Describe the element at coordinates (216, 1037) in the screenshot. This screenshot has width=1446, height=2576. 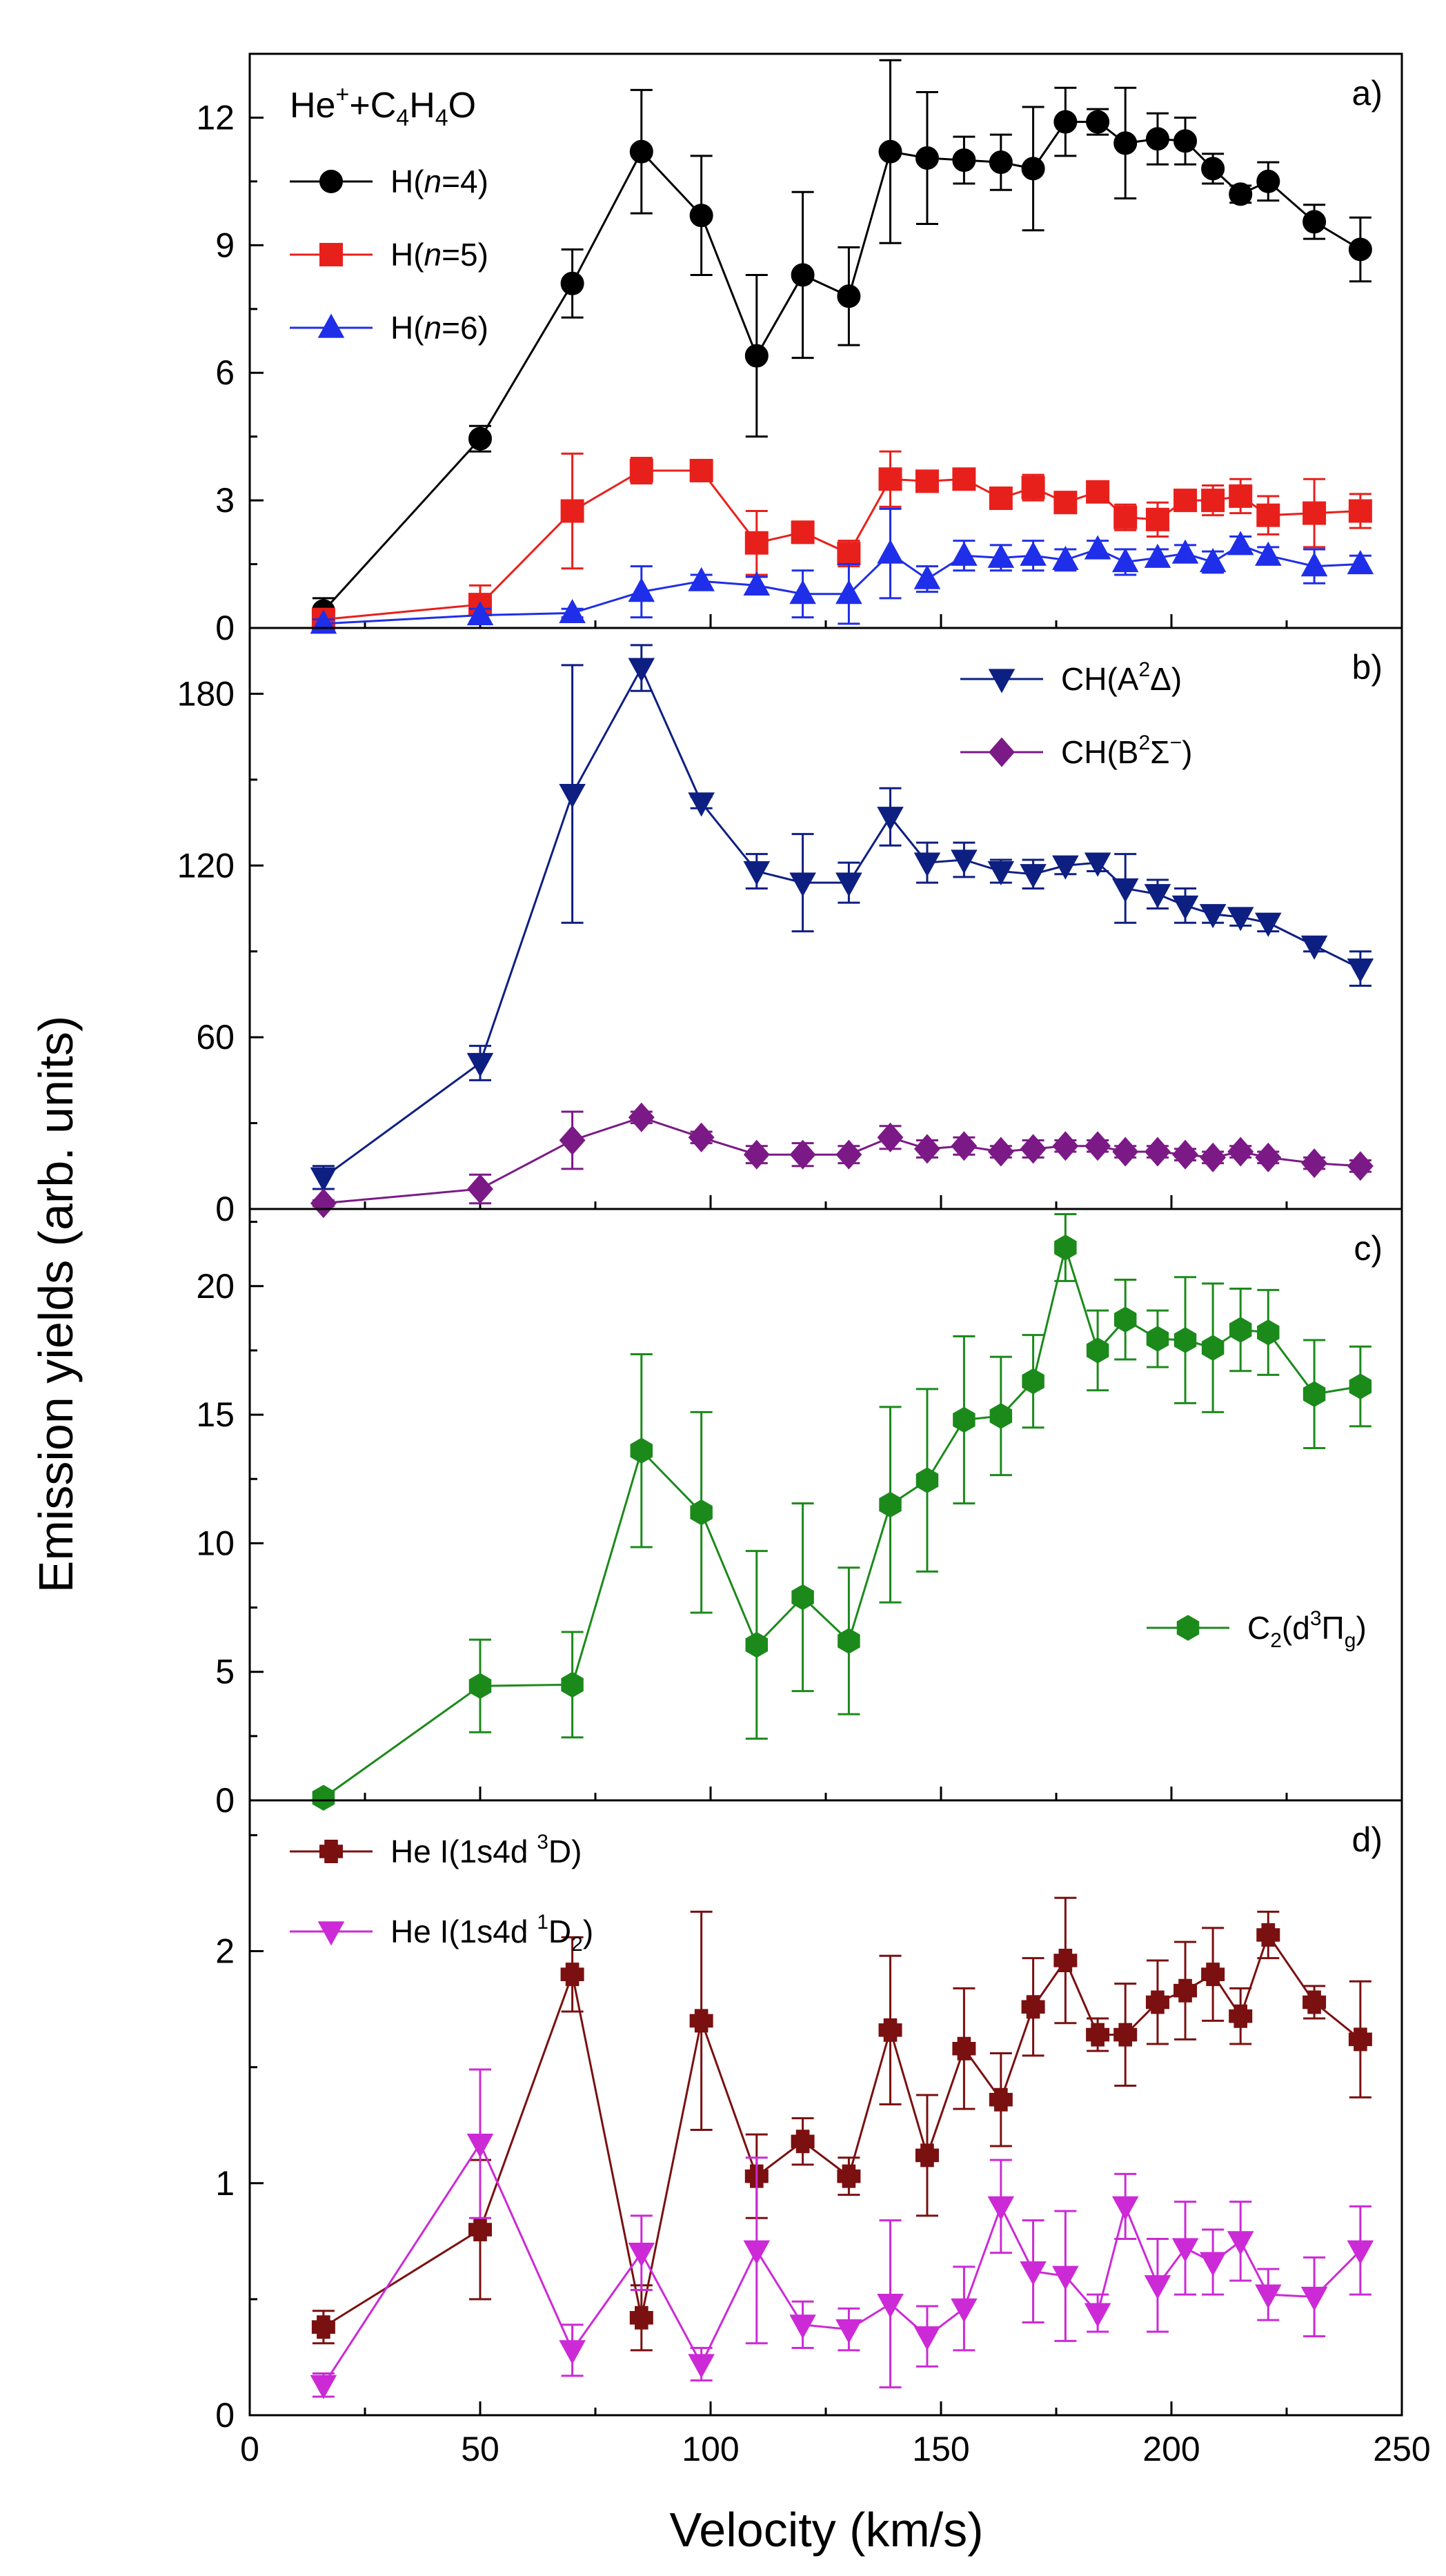
I see `y-tick-label: 60` at that location.